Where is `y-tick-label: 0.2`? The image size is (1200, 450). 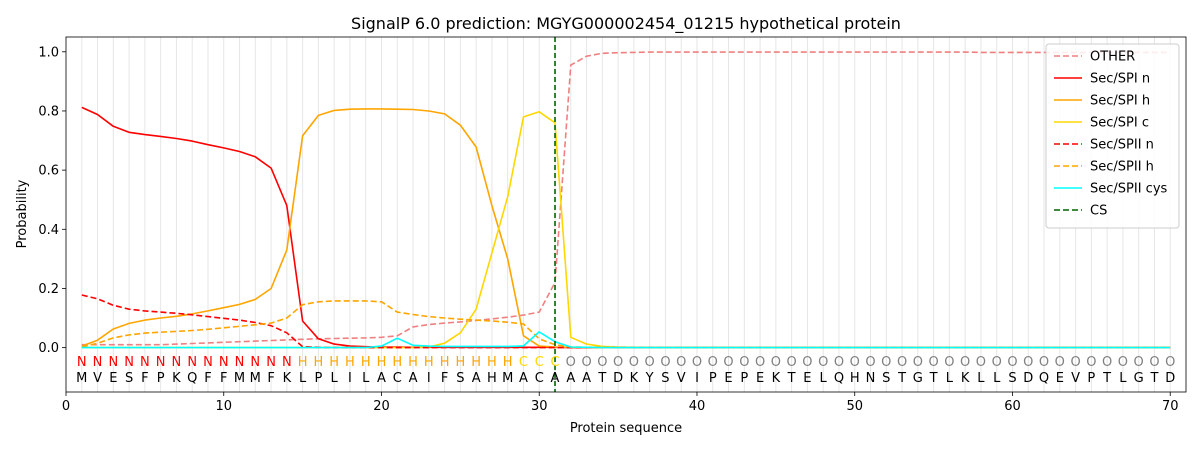 y-tick-label: 0.2 is located at coordinates (48, 289).